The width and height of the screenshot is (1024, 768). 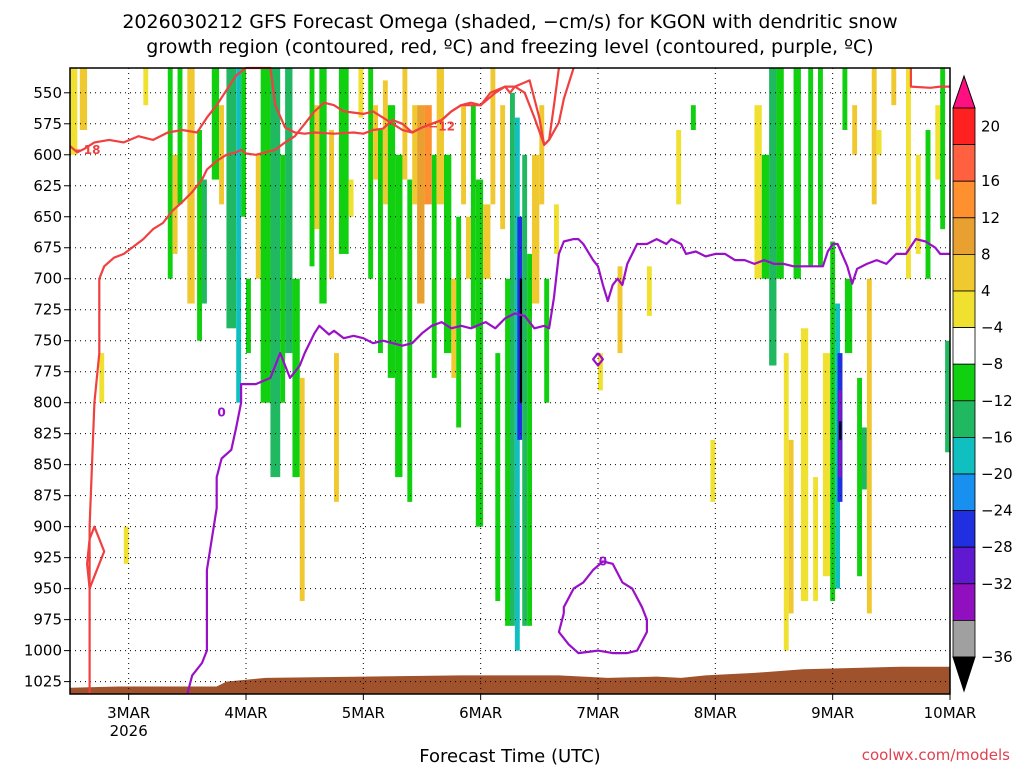 What do you see at coordinates (598, 359) in the screenshot?
I see `freezing-contour-line` at bounding box center [598, 359].